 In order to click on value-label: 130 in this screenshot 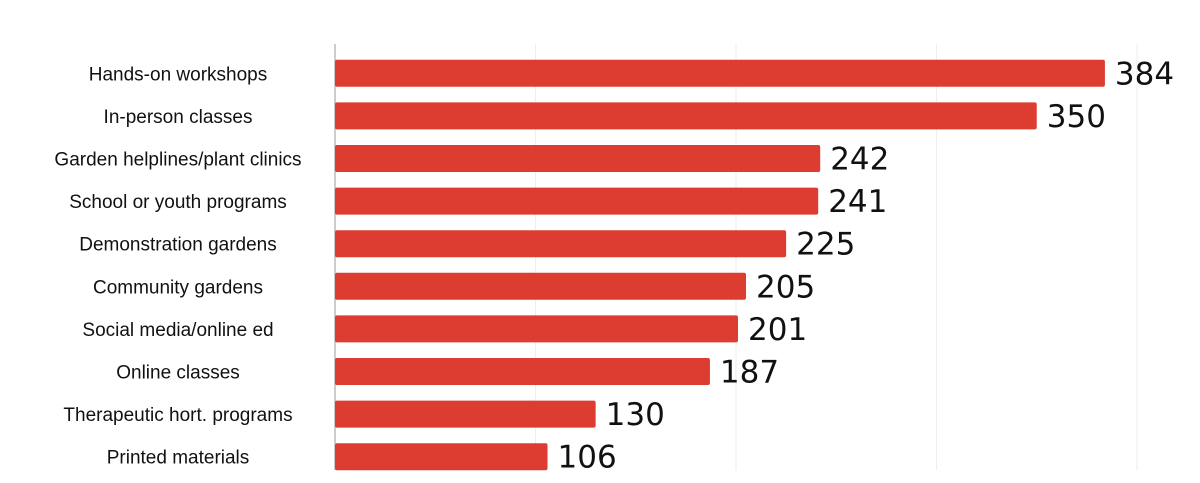, I will do `click(635, 415)`.